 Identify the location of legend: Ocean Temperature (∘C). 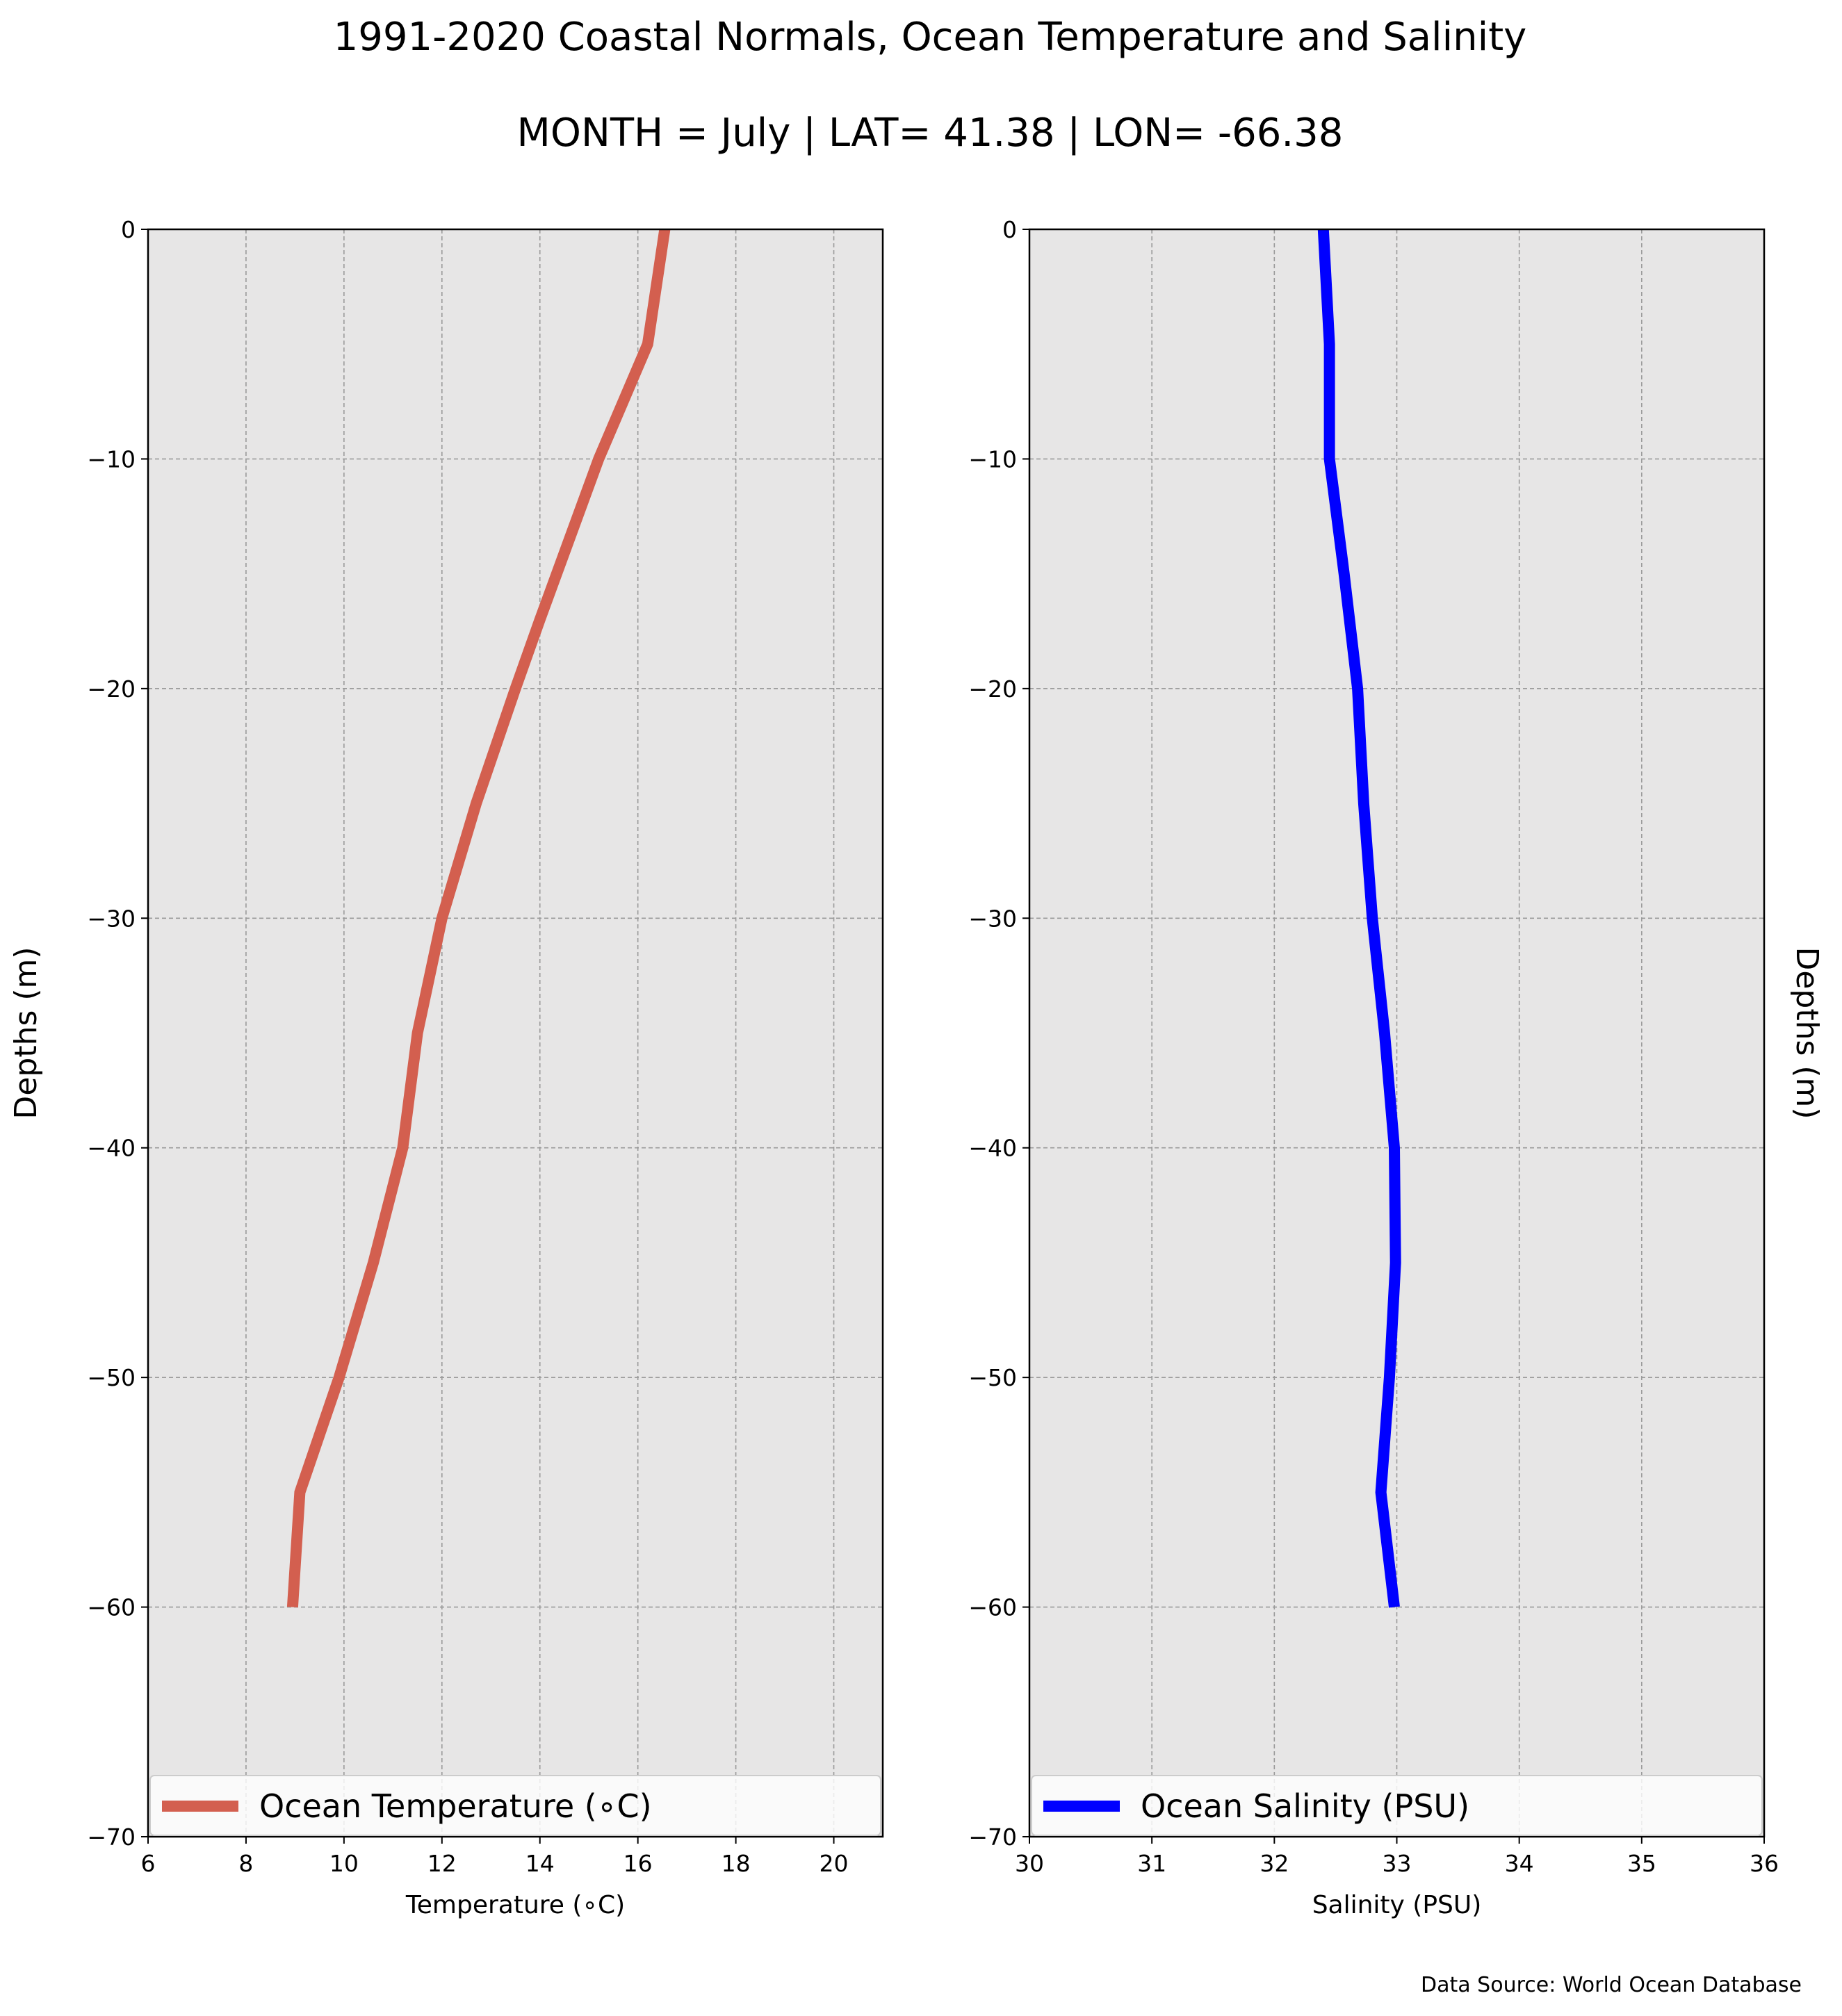
(515, 1806).